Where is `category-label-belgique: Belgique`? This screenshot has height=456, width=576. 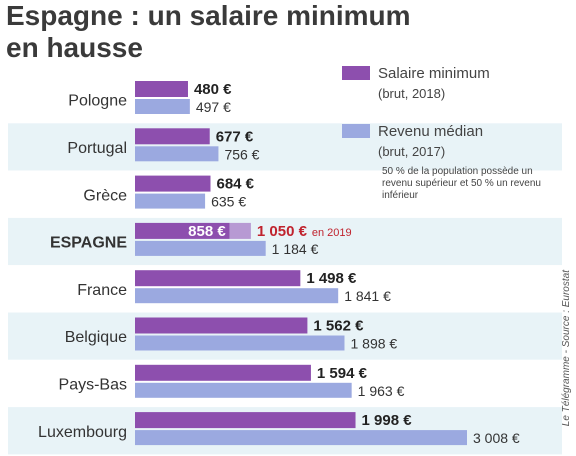 category-label-belgique: Belgique is located at coordinates (96, 337).